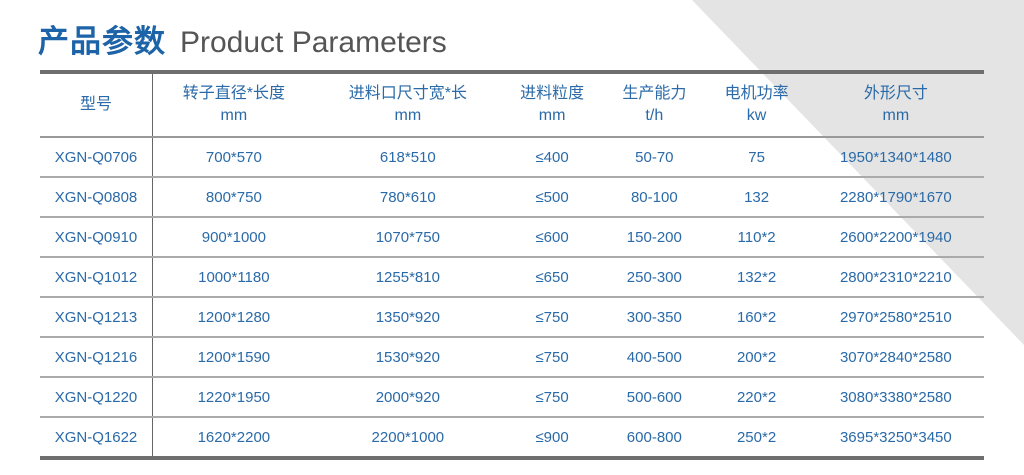  What do you see at coordinates (895, 197) in the screenshot?
I see `table-cell: 2280*1790*1670` at bounding box center [895, 197].